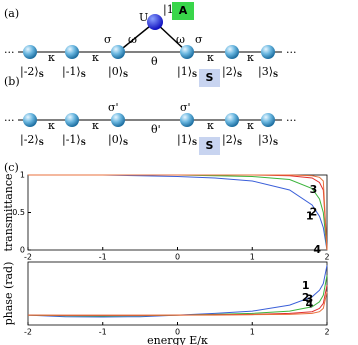  I want to click on panel-label: (b), so click(12, 81).